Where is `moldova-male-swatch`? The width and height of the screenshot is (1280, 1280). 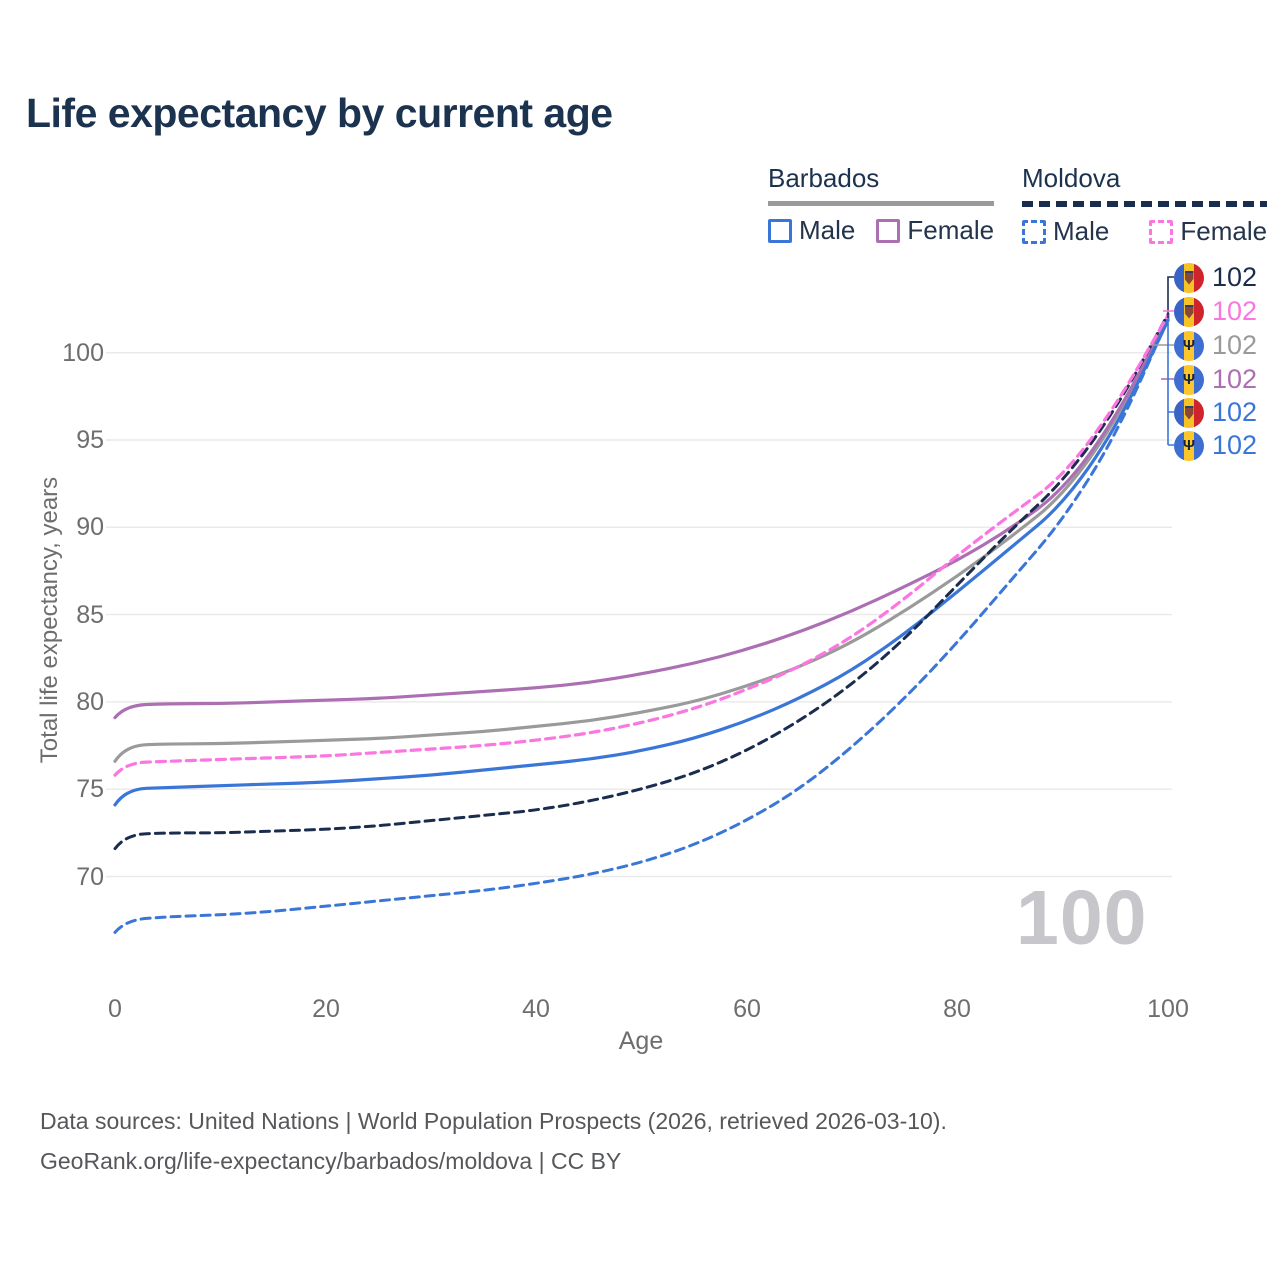
moldova-male-swatch is located at coordinates (1034, 231).